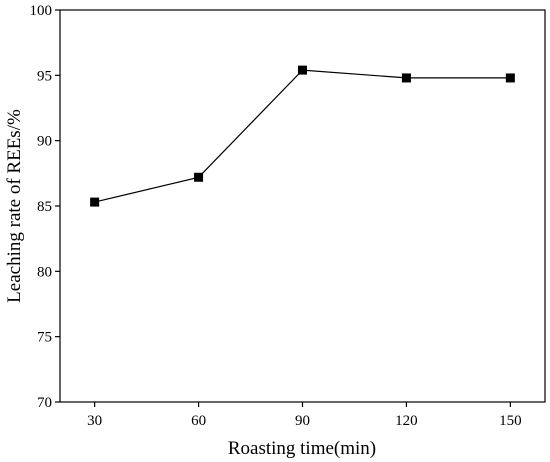  What do you see at coordinates (302, 421) in the screenshot?
I see `x-tick-label: 90` at bounding box center [302, 421].